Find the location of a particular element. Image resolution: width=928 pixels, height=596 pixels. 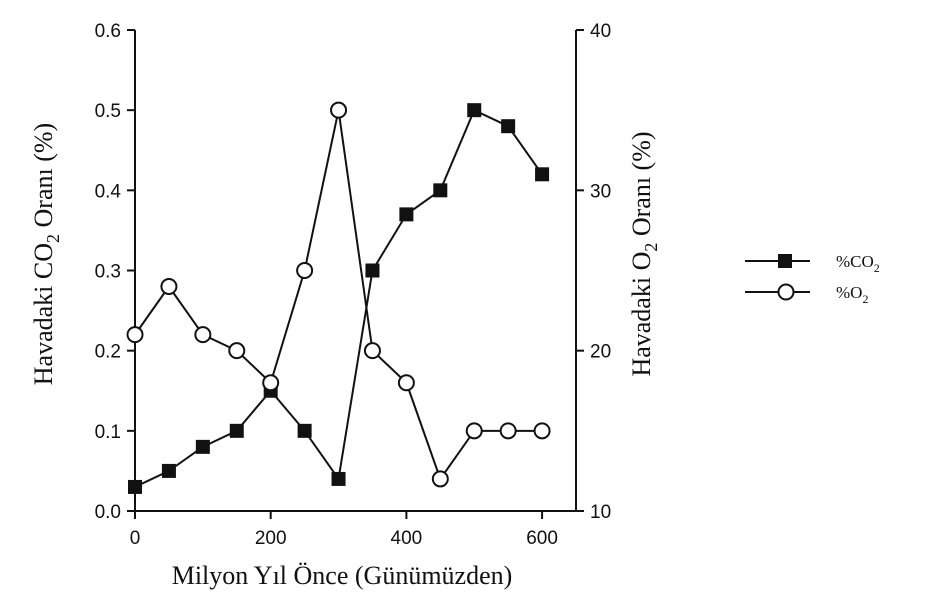

left-tick-label: 0.5 is located at coordinates (108, 111).